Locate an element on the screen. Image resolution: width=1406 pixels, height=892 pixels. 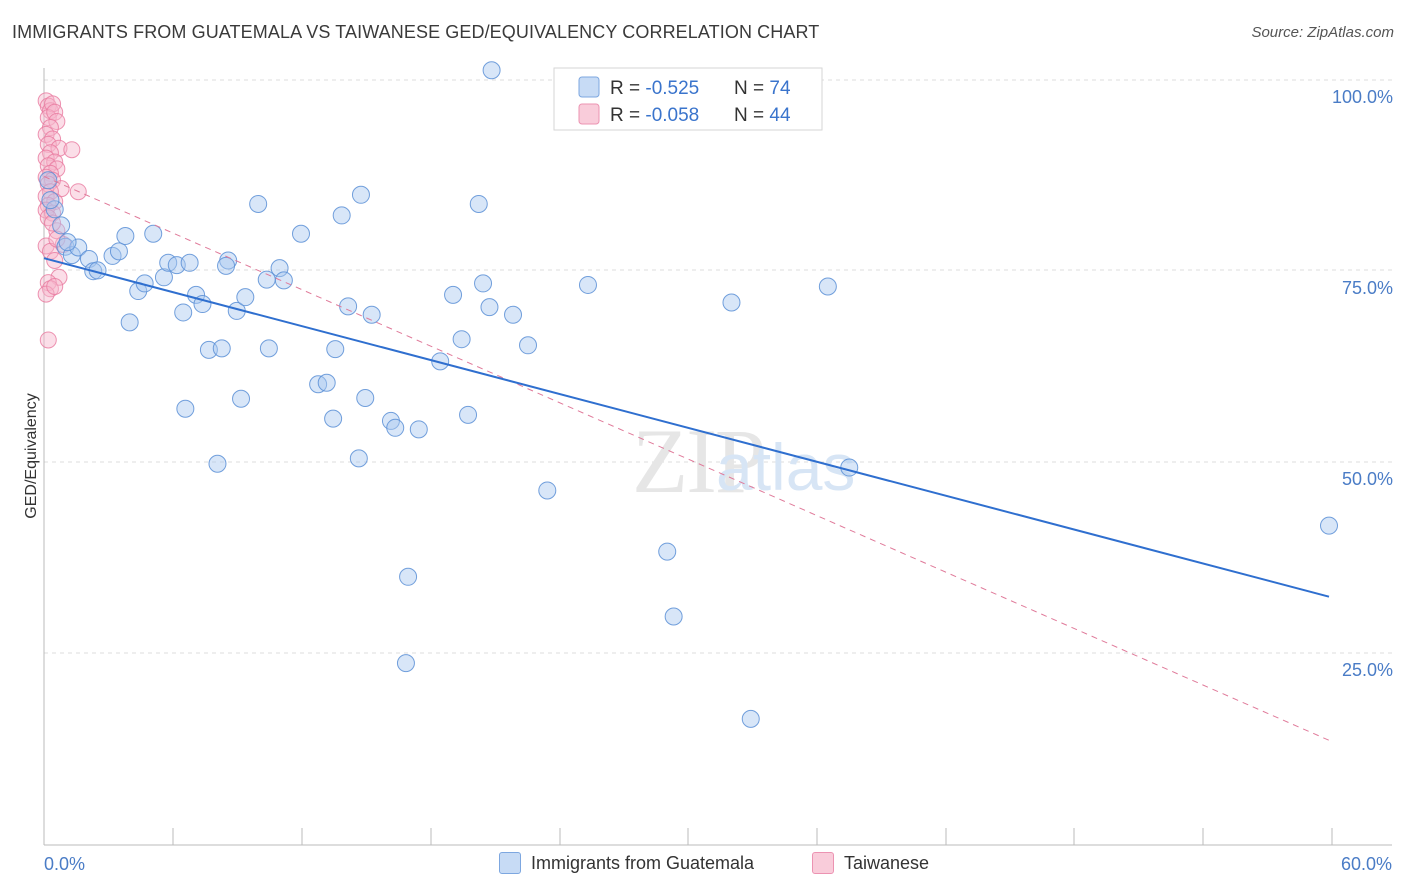
legend-item-guatemala: Immigrants from Guatemala is located at coordinates (626, 863).